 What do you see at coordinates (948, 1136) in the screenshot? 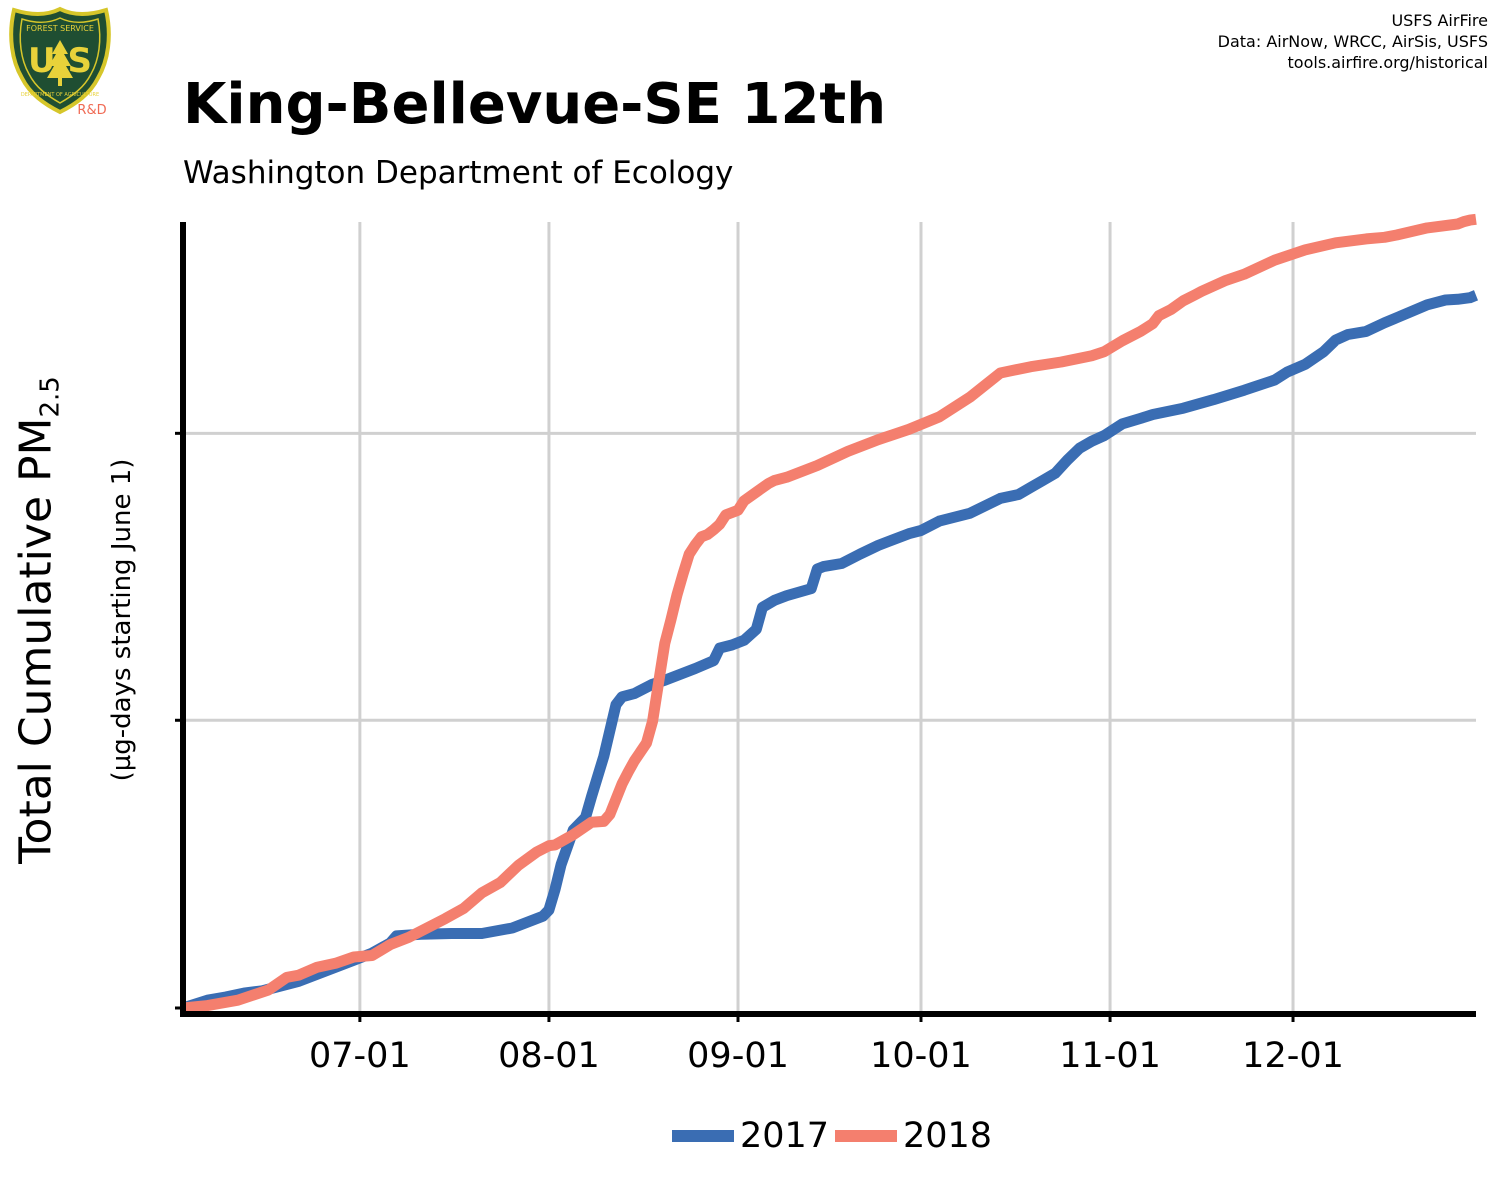
I see `legend-label: 2018` at bounding box center [948, 1136].